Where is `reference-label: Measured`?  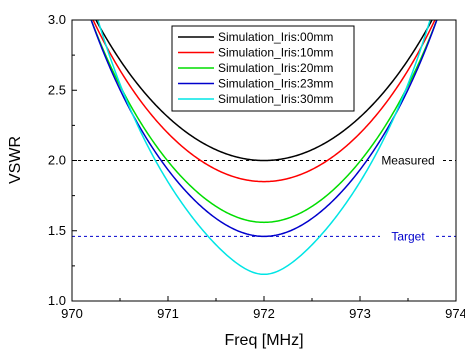 reference-label: Measured is located at coordinates (407, 161).